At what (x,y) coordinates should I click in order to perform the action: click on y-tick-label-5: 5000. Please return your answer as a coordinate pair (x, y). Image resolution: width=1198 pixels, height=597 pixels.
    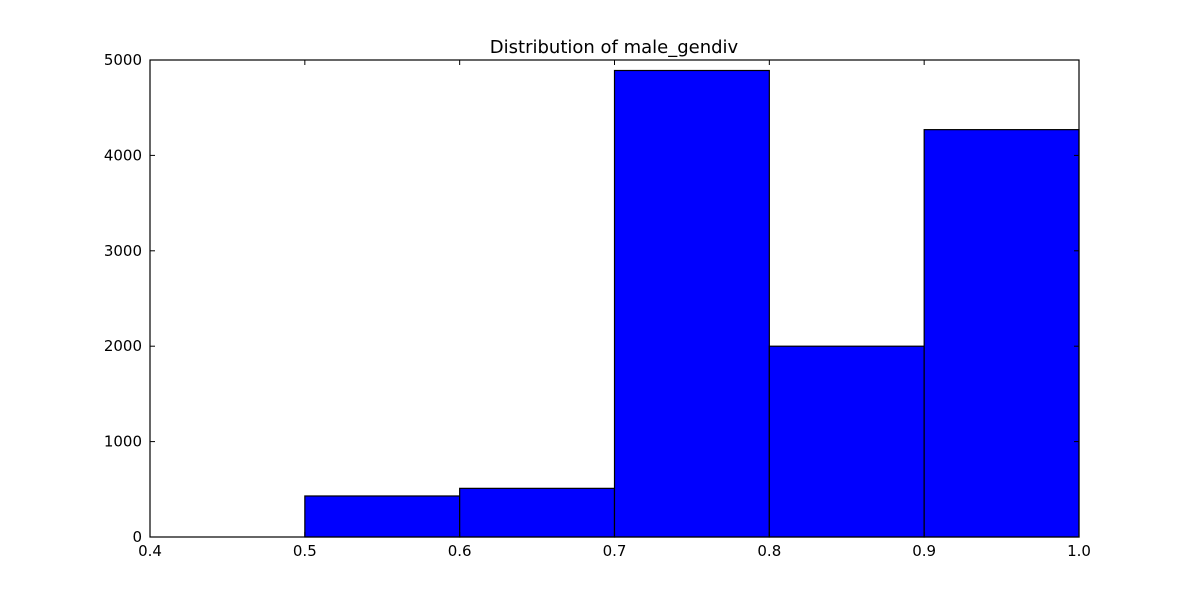
    Looking at the image, I should click on (123, 60).